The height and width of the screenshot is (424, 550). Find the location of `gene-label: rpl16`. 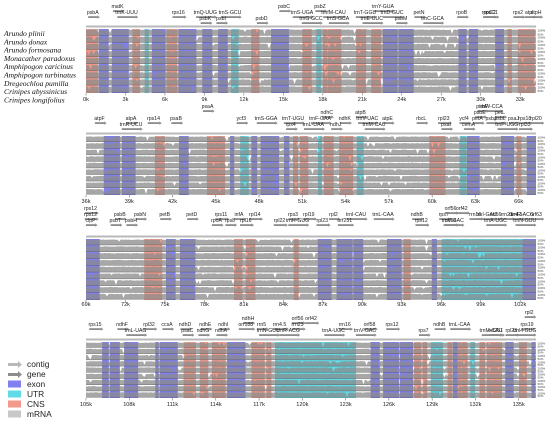

gene-label: rpl16 is located at coordinates (246, 221).